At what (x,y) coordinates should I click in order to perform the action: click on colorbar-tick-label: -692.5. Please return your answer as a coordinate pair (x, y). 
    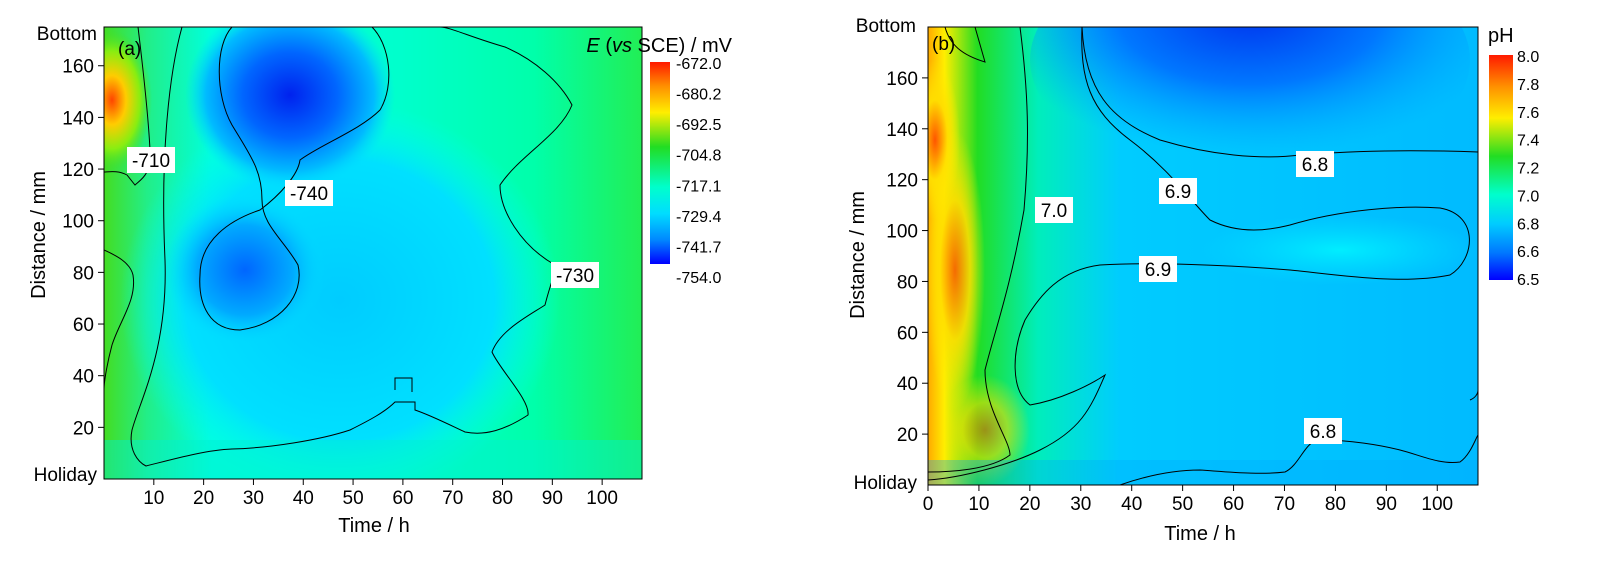
    Looking at the image, I should click on (698, 125).